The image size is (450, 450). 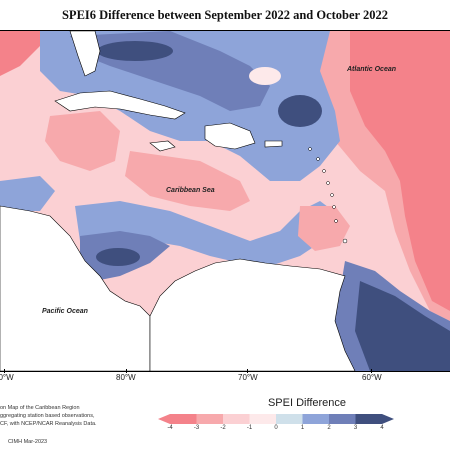 What do you see at coordinates (372, 69) in the screenshot?
I see `atlantic-ocean-label: Atlantic Ocean` at bounding box center [372, 69].